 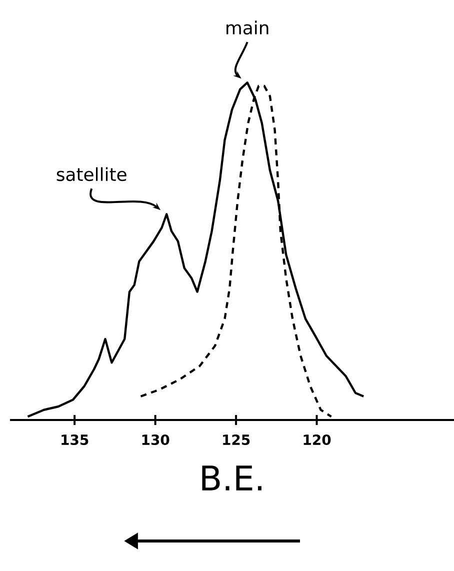 I want to click on x-tick-label: 120, so click(x=317, y=440).